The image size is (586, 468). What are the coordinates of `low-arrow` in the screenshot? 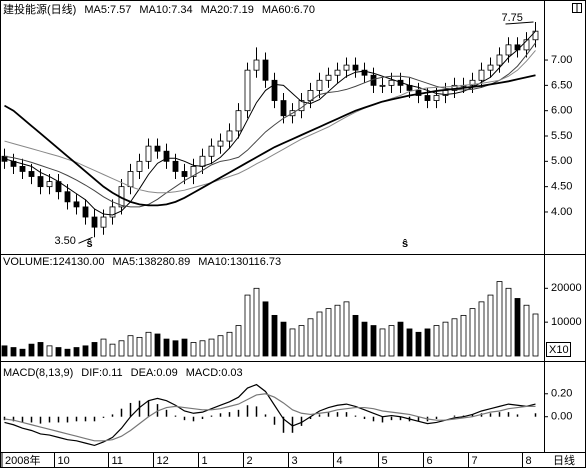 It's located at (85, 240).